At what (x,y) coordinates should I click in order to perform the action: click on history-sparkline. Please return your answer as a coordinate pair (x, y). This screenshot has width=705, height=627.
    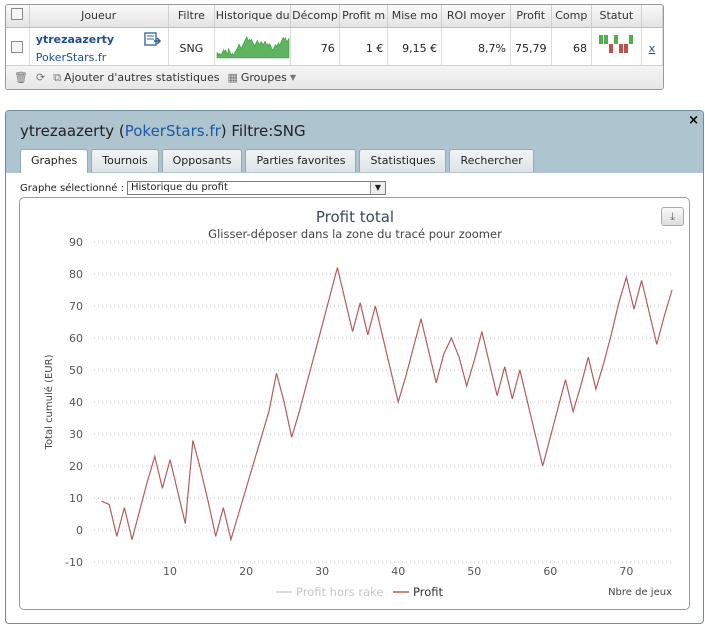
    Looking at the image, I should click on (253, 46).